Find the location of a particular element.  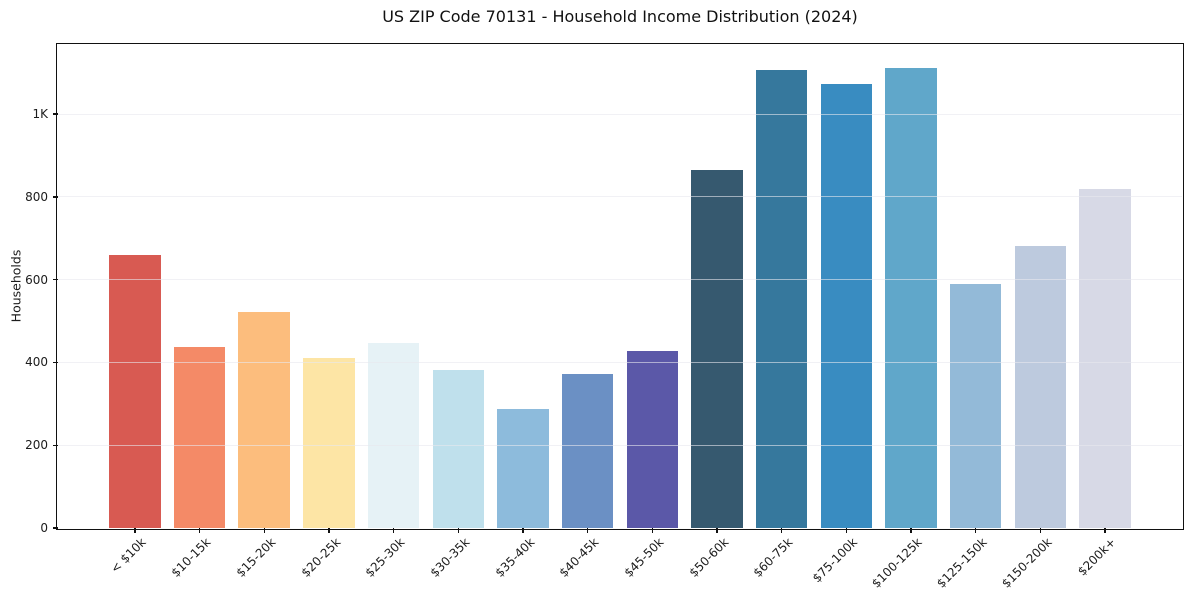

x-tick-label-text: $60-75k is located at coordinates (773, 557).